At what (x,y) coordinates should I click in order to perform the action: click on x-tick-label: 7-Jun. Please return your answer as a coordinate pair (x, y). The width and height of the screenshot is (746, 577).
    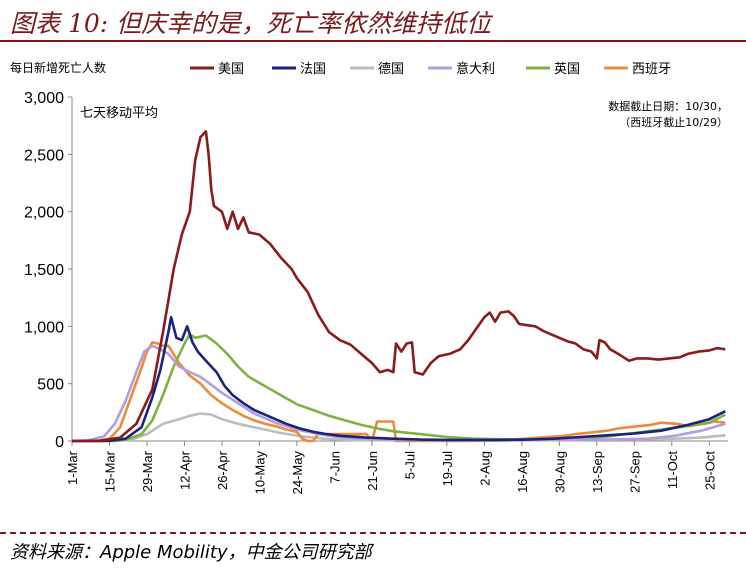
    Looking at the image, I should click on (334, 467).